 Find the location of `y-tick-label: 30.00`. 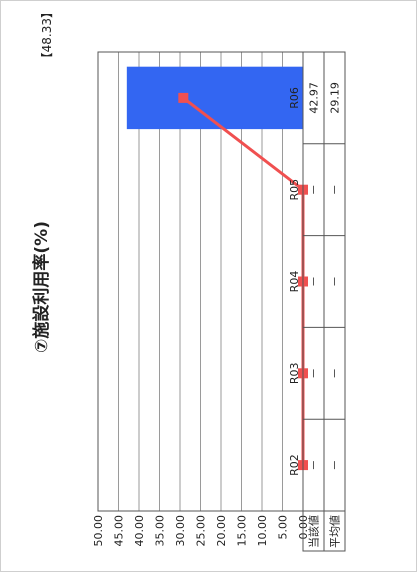

y-tick-label: 30.00 is located at coordinates (180, 531).